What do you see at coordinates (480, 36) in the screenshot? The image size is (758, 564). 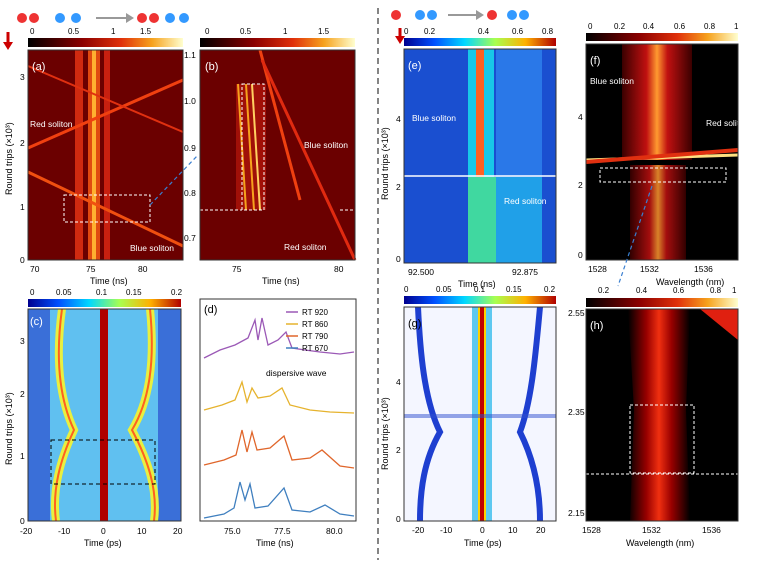 I see `colorbar-e: 0 0.2 0.4 0.6 0.8` at bounding box center [480, 36].